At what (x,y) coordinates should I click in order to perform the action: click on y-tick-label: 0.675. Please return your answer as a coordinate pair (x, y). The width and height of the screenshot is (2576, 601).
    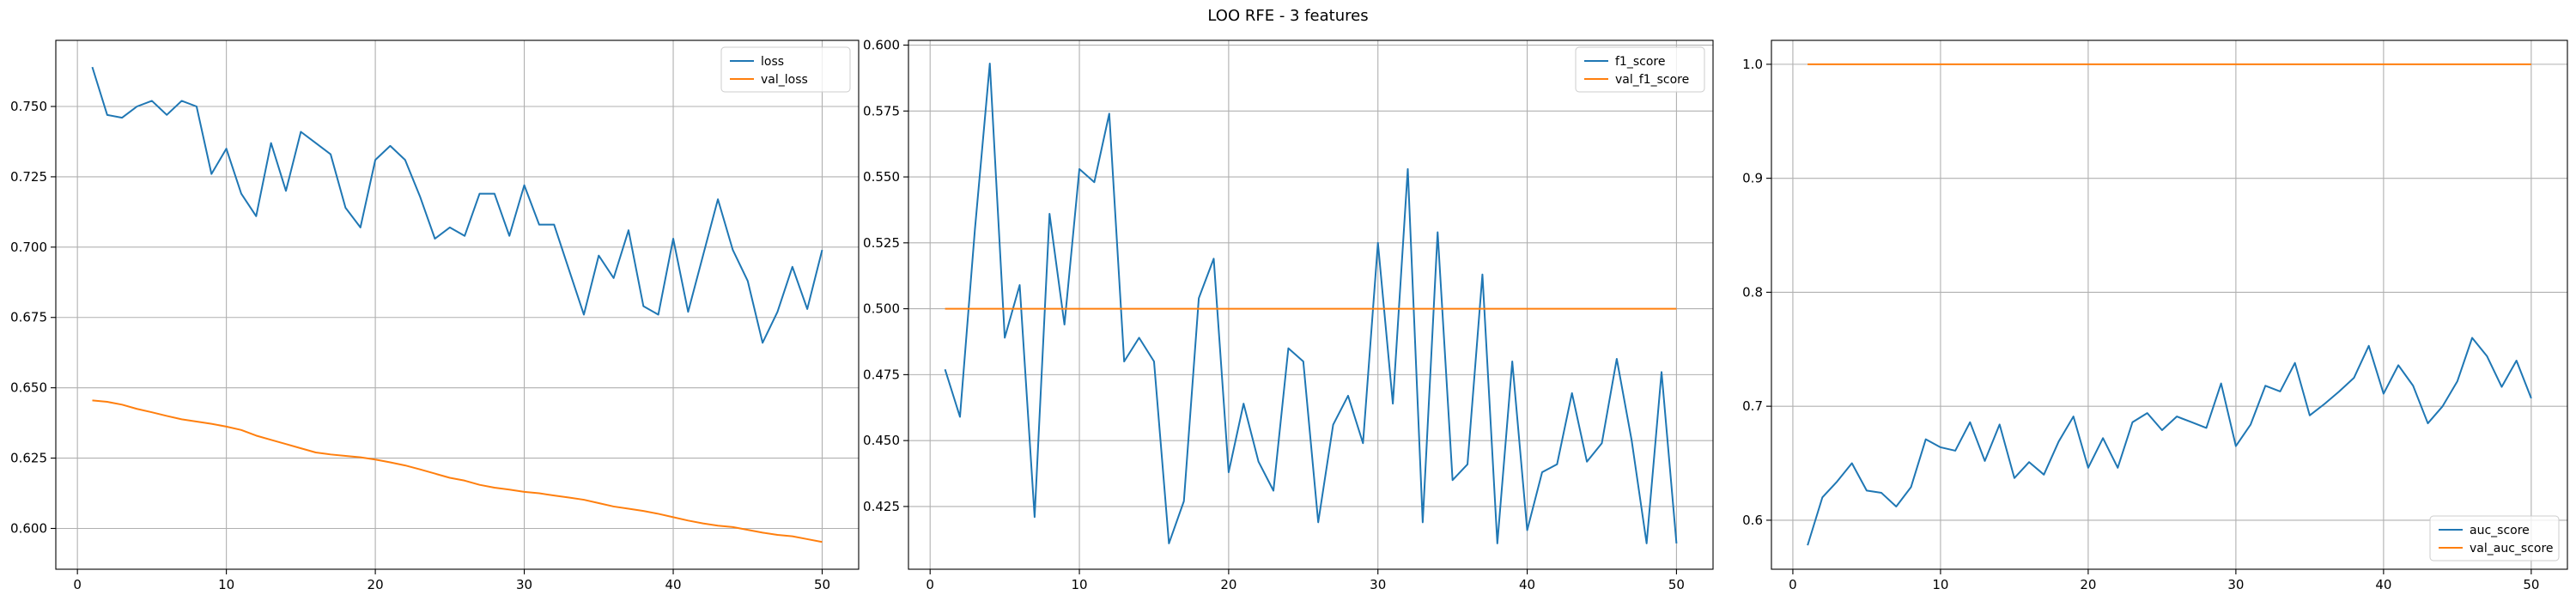
    Looking at the image, I should click on (28, 317).